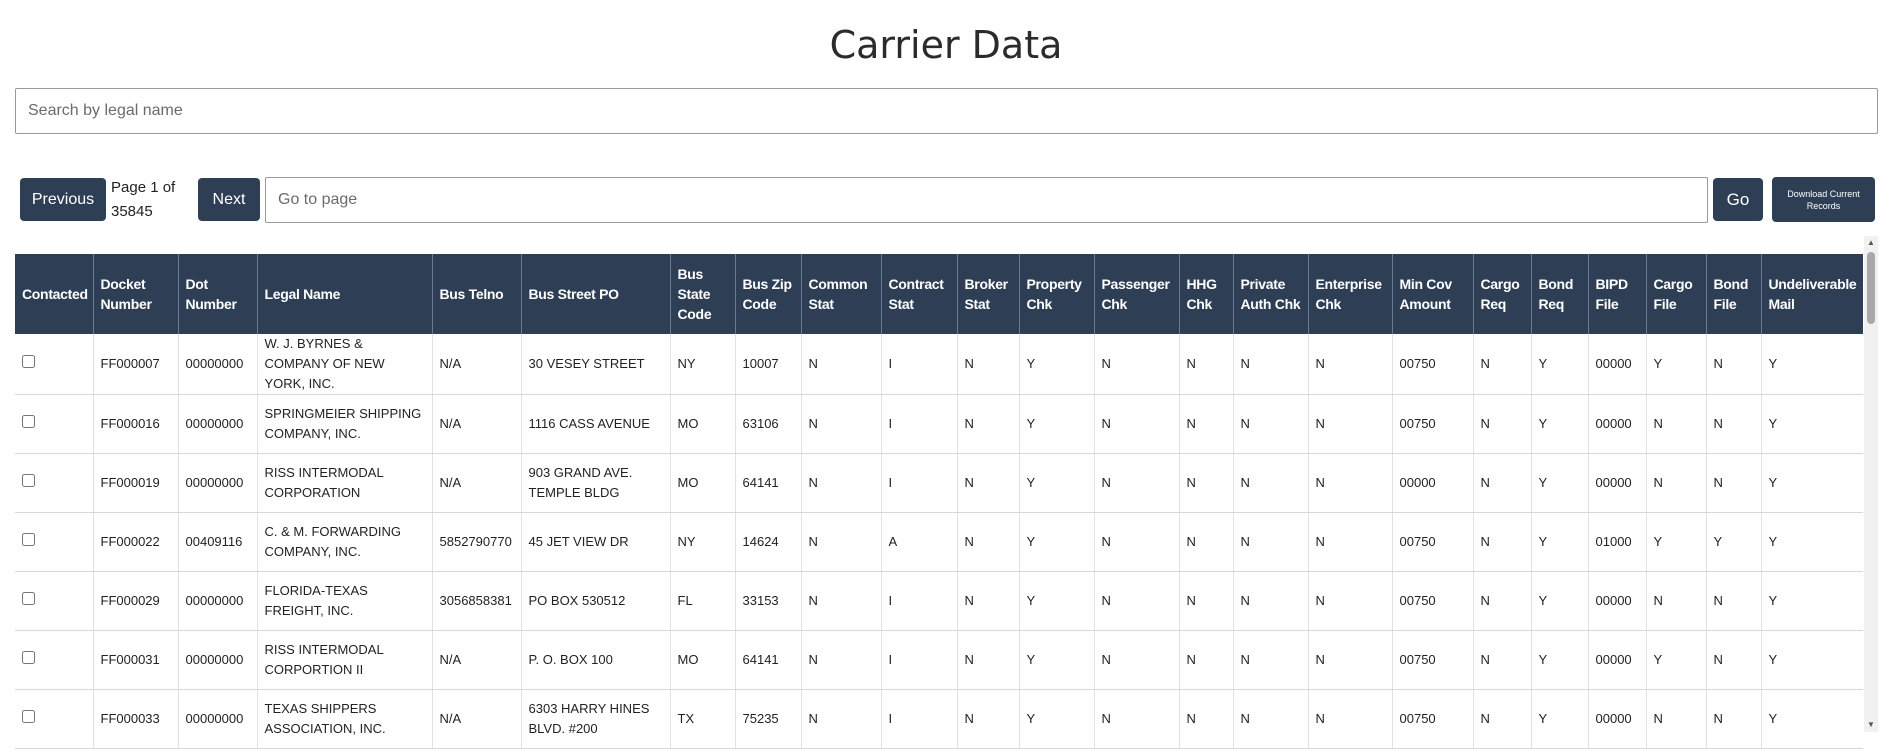  Describe the element at coordinates (768, 483) in the screenshot. I see `bus-zip-cell: 64141` at that location.